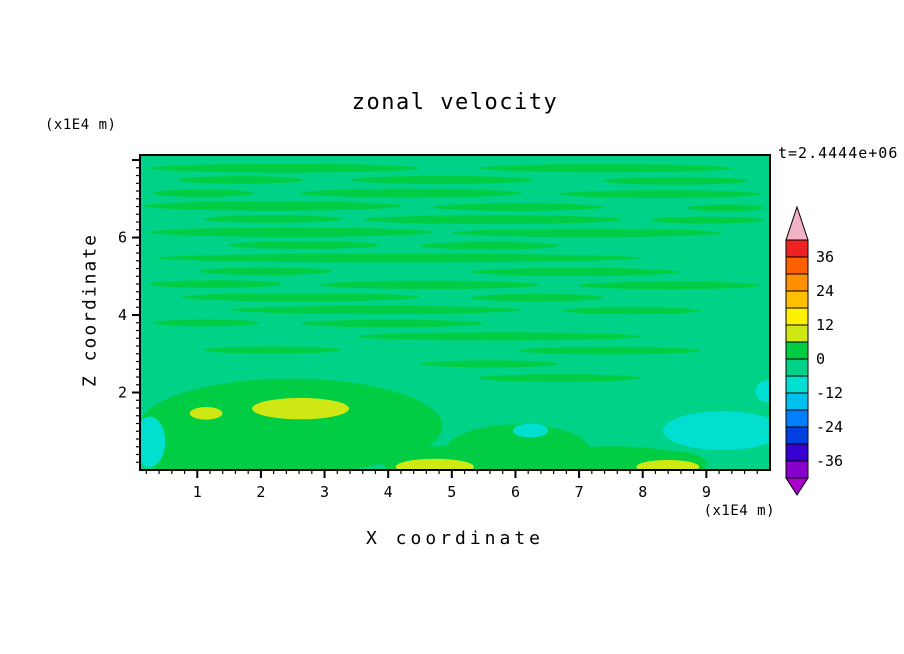 Image resolution: width=904 pixels, height=654 pixels. Describe the element at coordinates (197, 492) in the screenshot. I see `x-tick-label: 1` at that location.